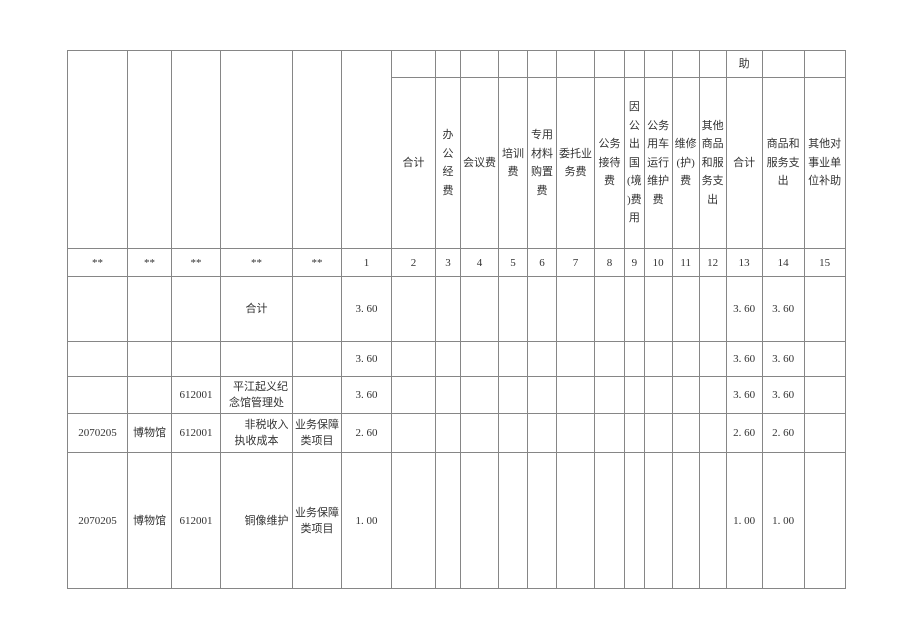 Image resolution: width=898 pixels, height=635 pixels. I want to click on table-row: 3. 60 3. 60 3. 60, so click(456, 359).